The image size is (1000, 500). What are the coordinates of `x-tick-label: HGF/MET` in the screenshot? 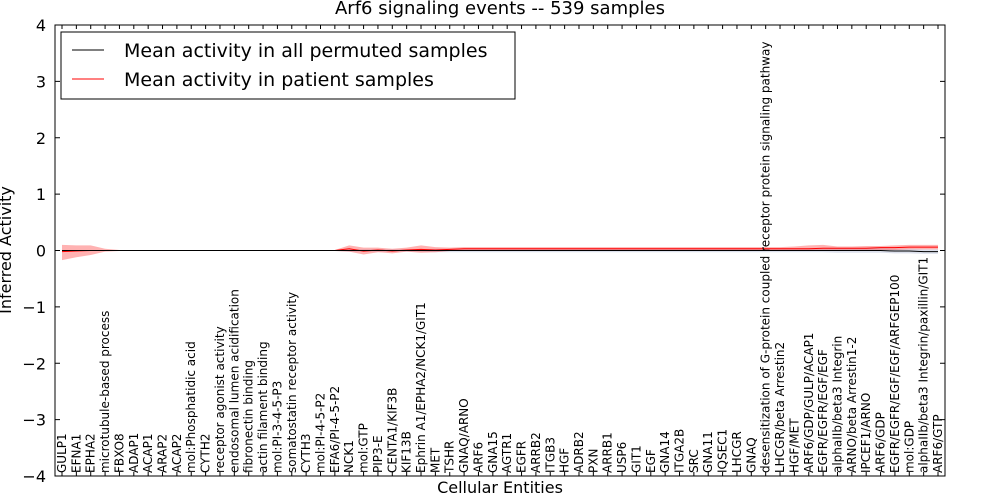 It's located at (794, 445).